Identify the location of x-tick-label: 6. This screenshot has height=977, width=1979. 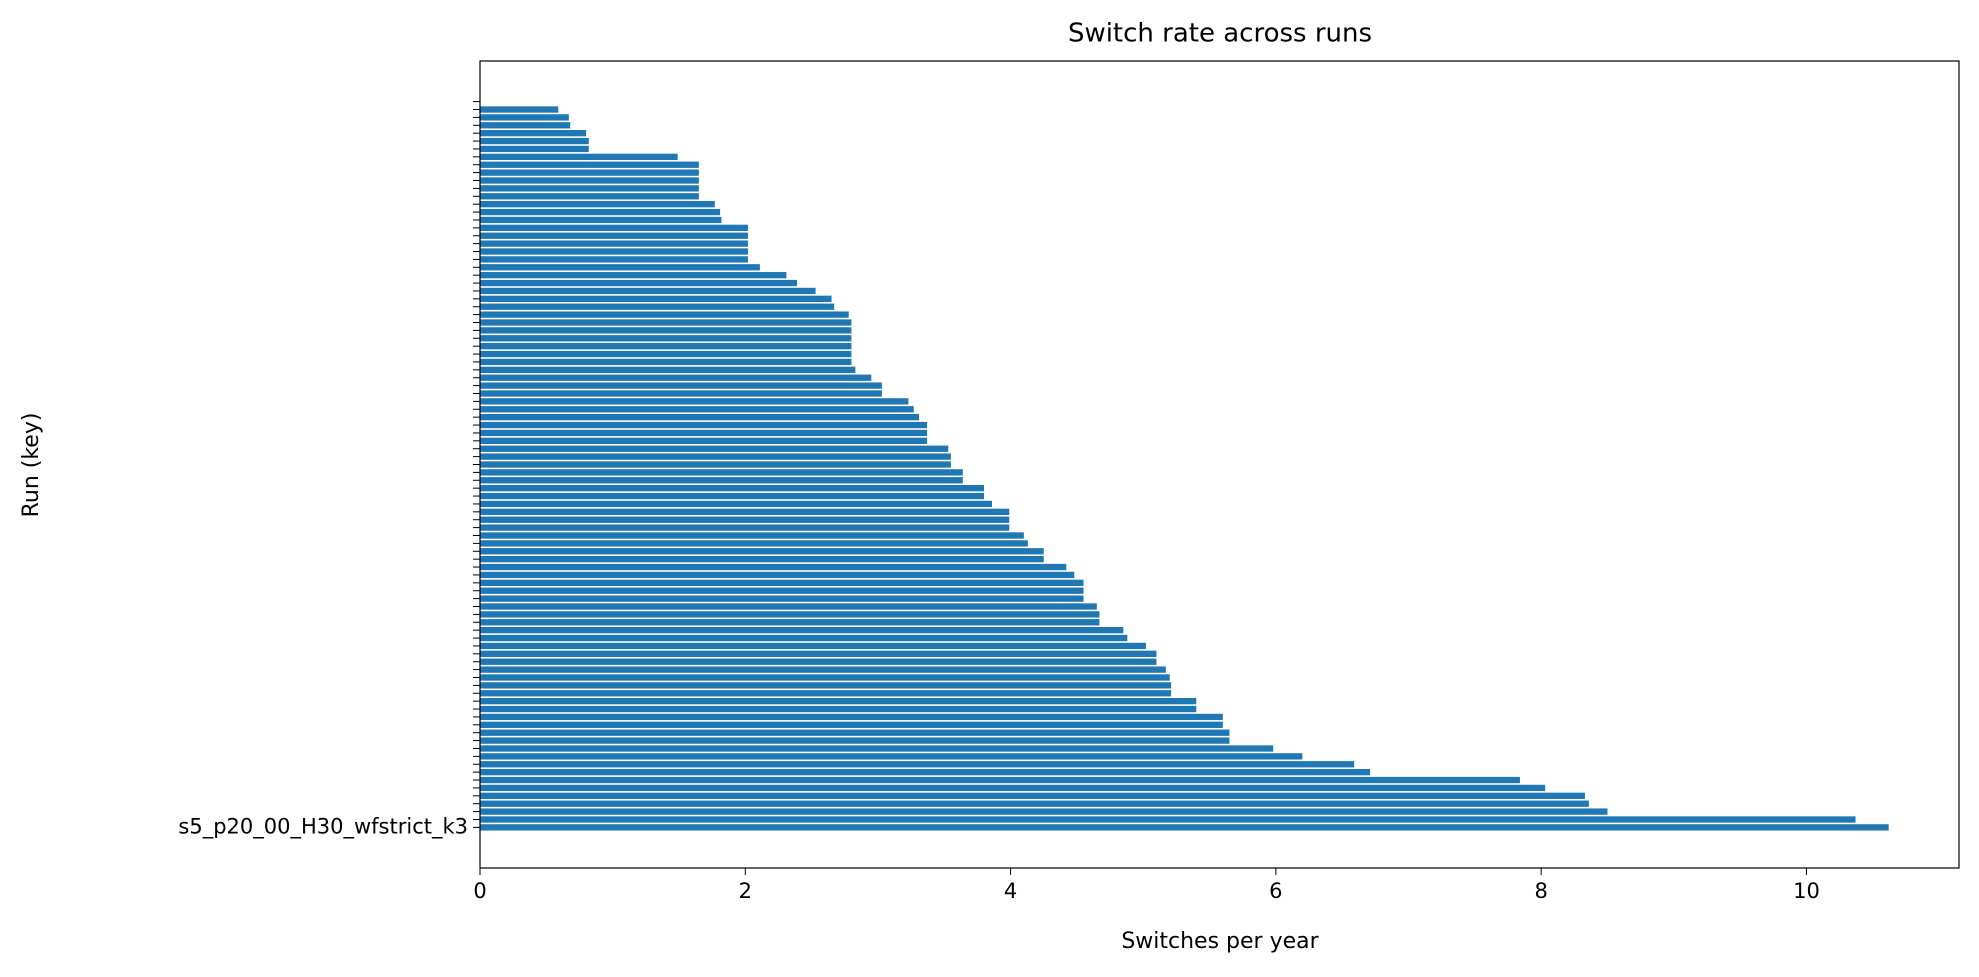
(1275, 891).